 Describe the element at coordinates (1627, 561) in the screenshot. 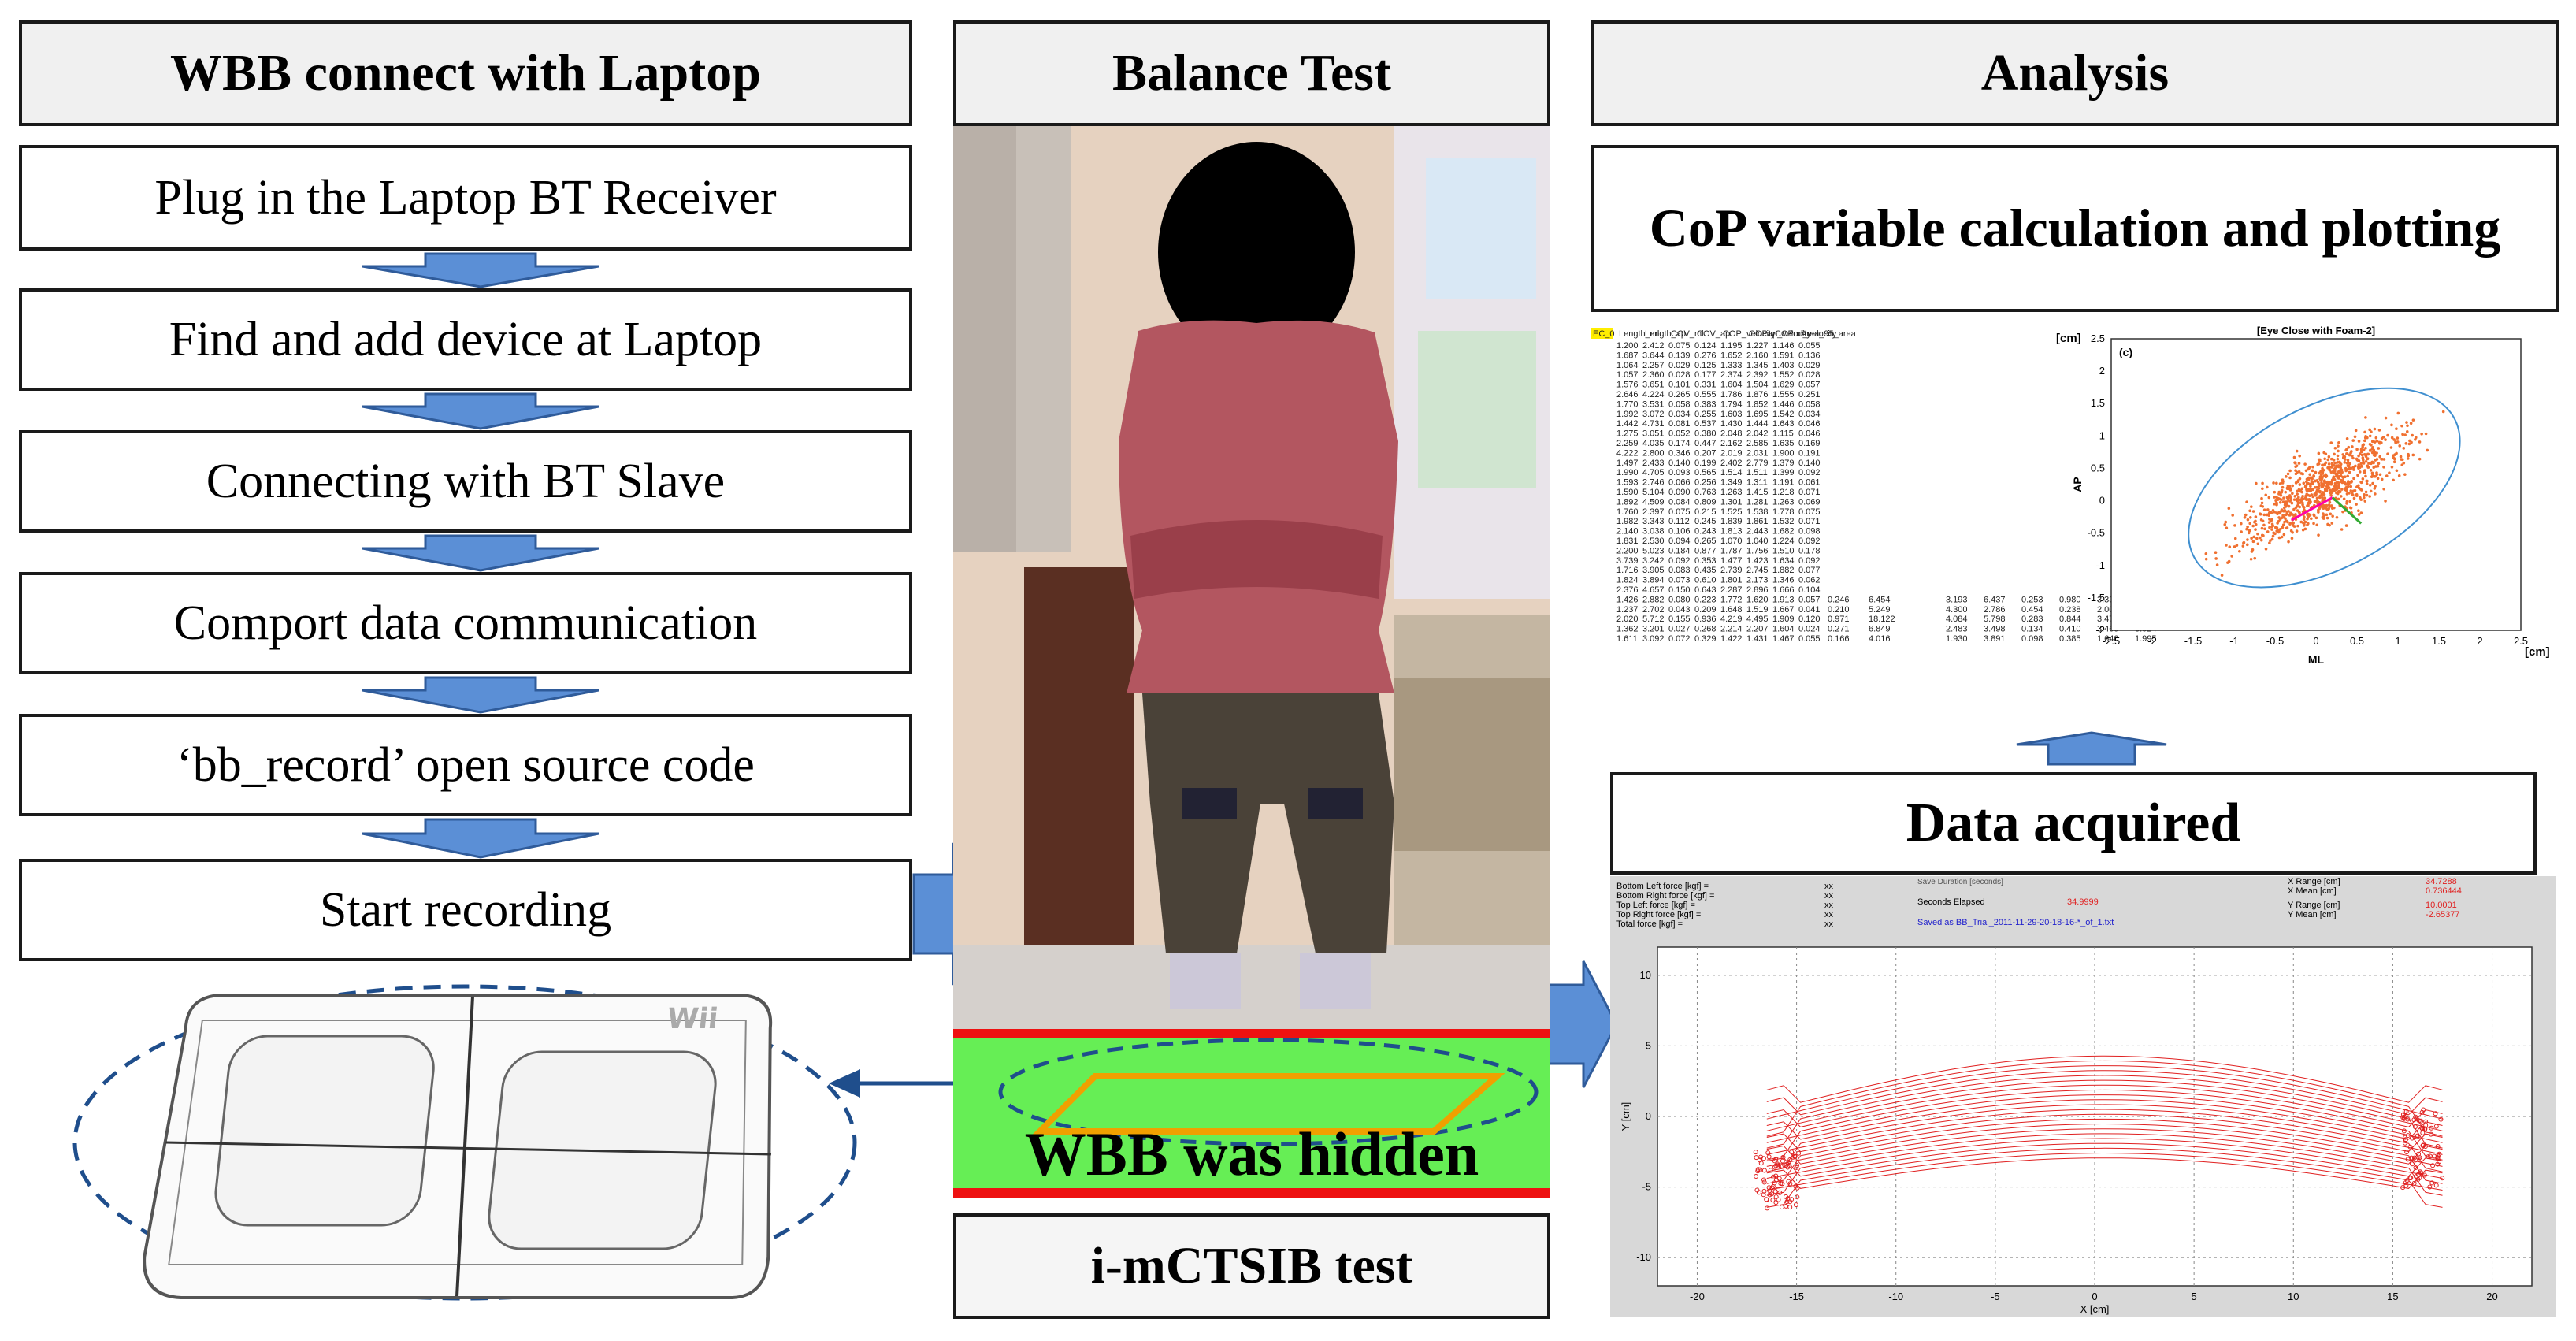

I see `table-cell: 3.739` at that location.